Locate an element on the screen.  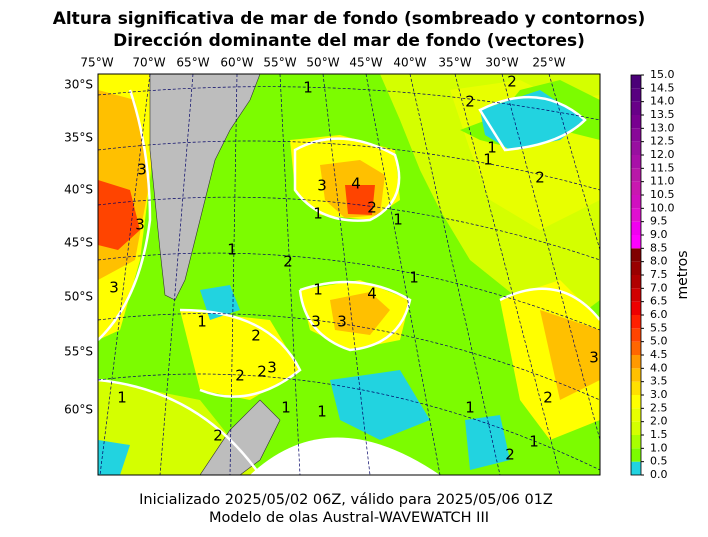
lon-label: 30°W is located at coordinates (501, 63).